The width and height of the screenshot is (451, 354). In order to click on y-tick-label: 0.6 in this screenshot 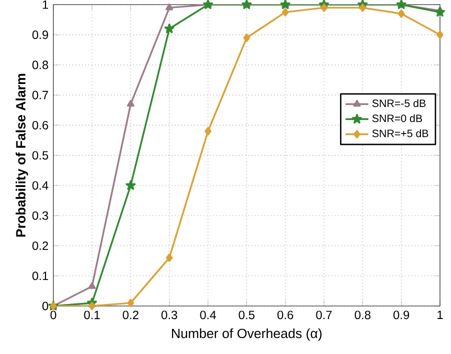, I will do `click(40, 125)`.